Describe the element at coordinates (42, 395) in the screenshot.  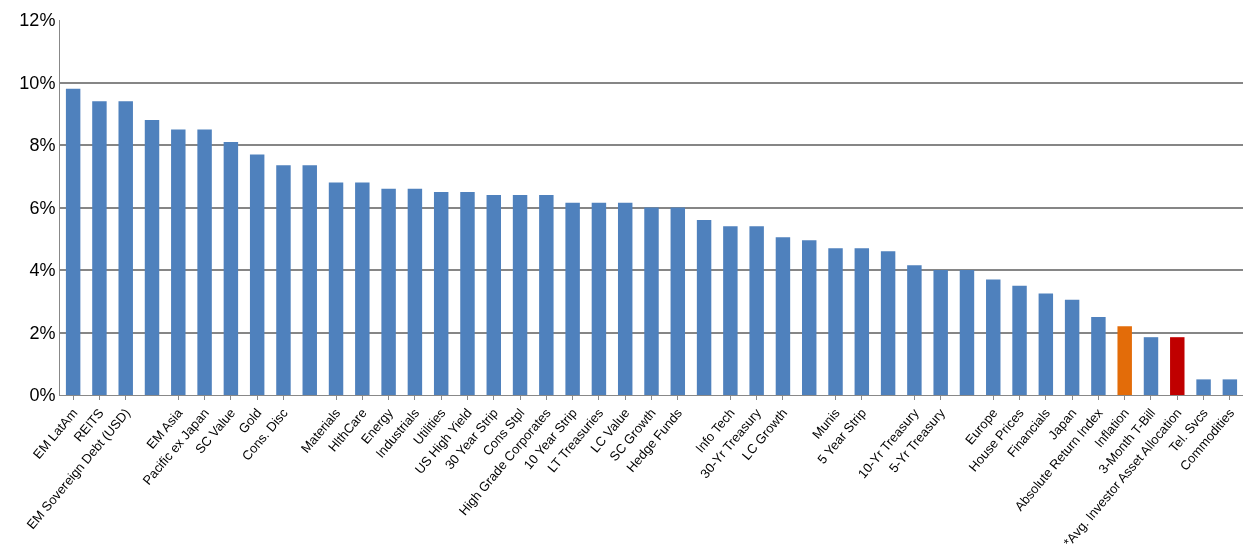
I see `y-tick-label: 0%` at that location.